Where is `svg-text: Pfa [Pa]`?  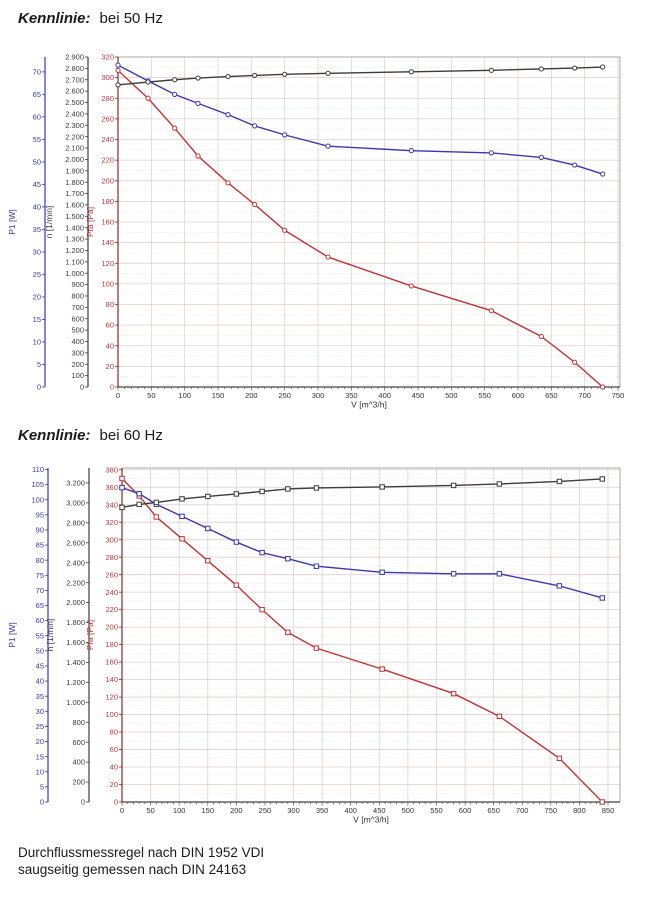
svg-text: Pfa [Pa] is located at coordinates (90, 635).